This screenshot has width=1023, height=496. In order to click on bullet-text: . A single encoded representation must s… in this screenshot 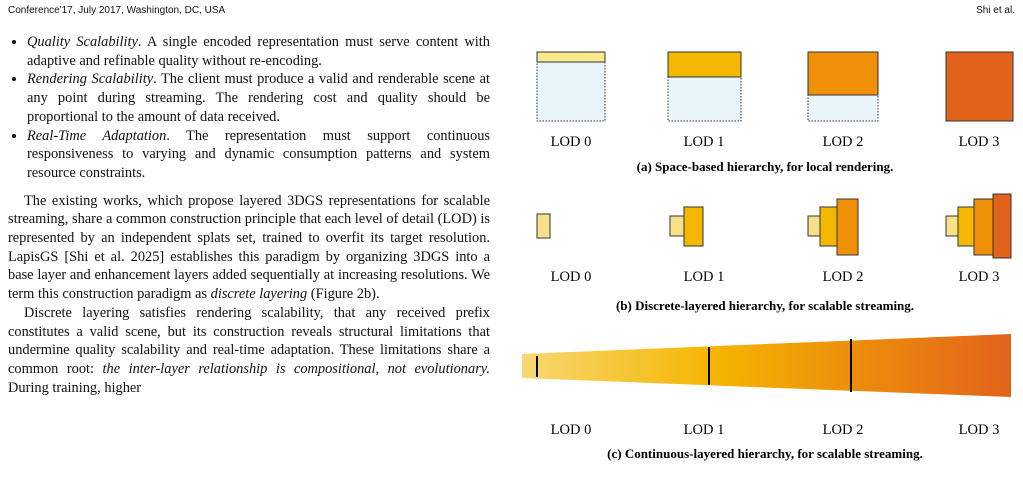, I will do `click(258, 51)`.